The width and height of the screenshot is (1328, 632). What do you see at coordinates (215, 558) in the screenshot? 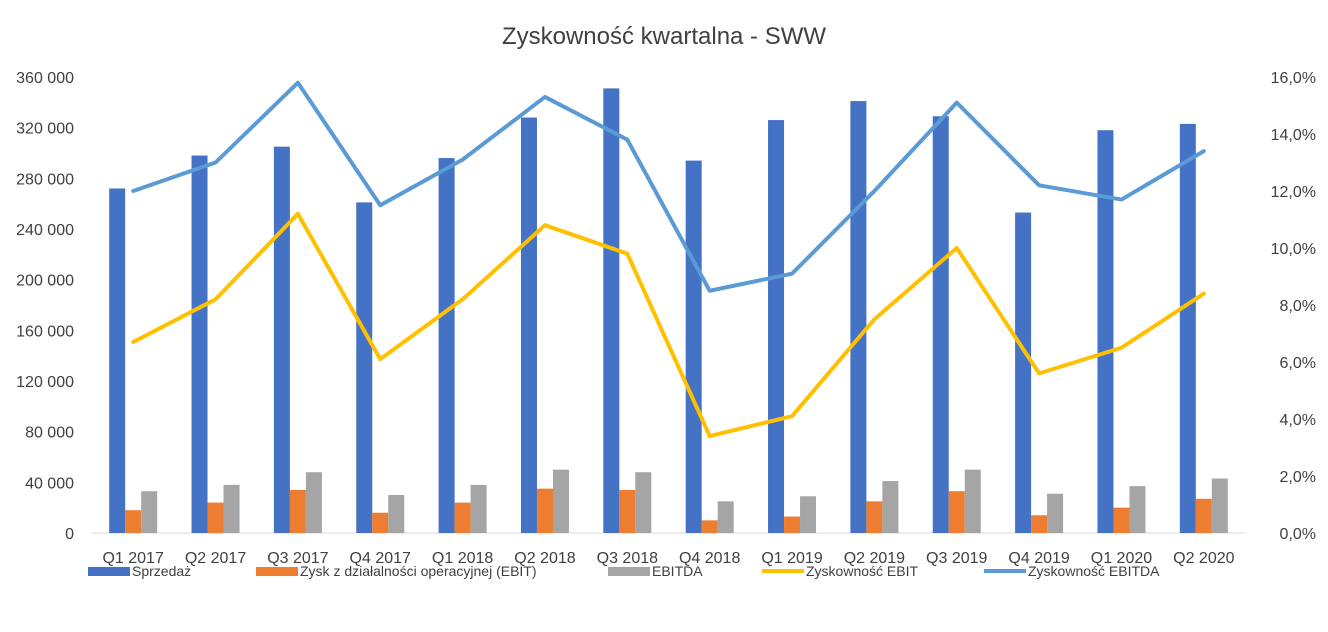
I see `x-tick-label: Q2 2017` at bounding box center [215, 558].